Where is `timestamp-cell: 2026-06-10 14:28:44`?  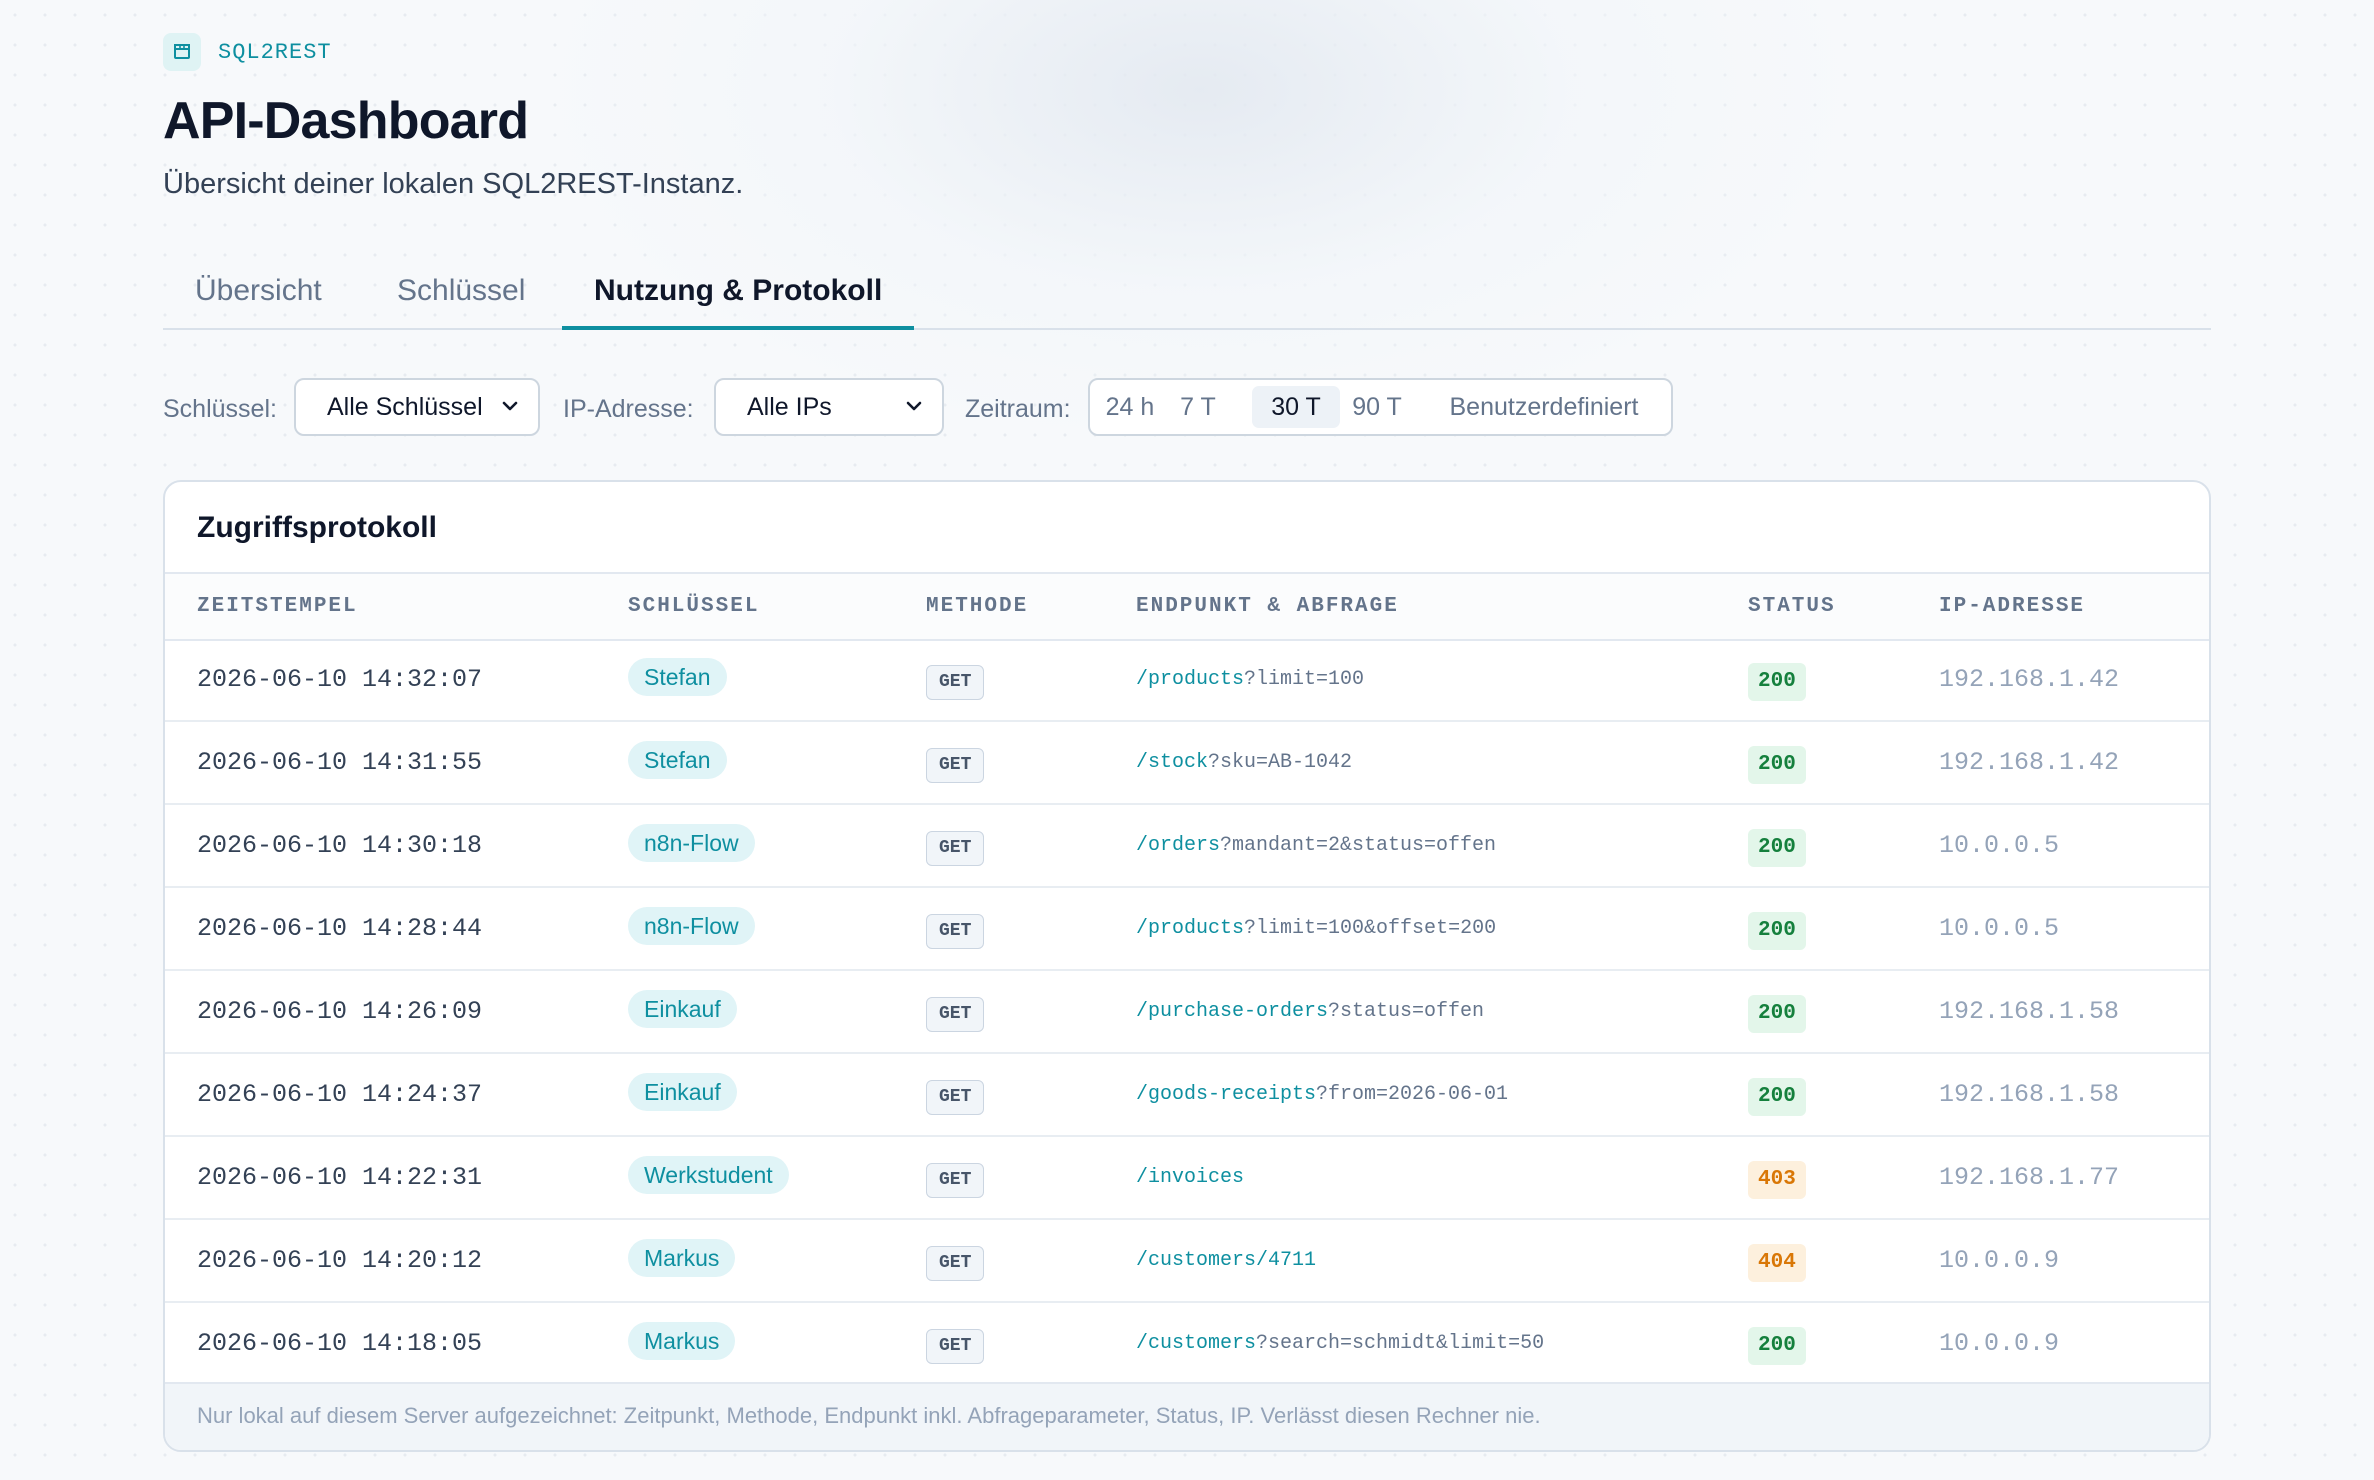
timestamp-cell: 2026-06-10 14:28:44 is located at coordinates (340, 928).